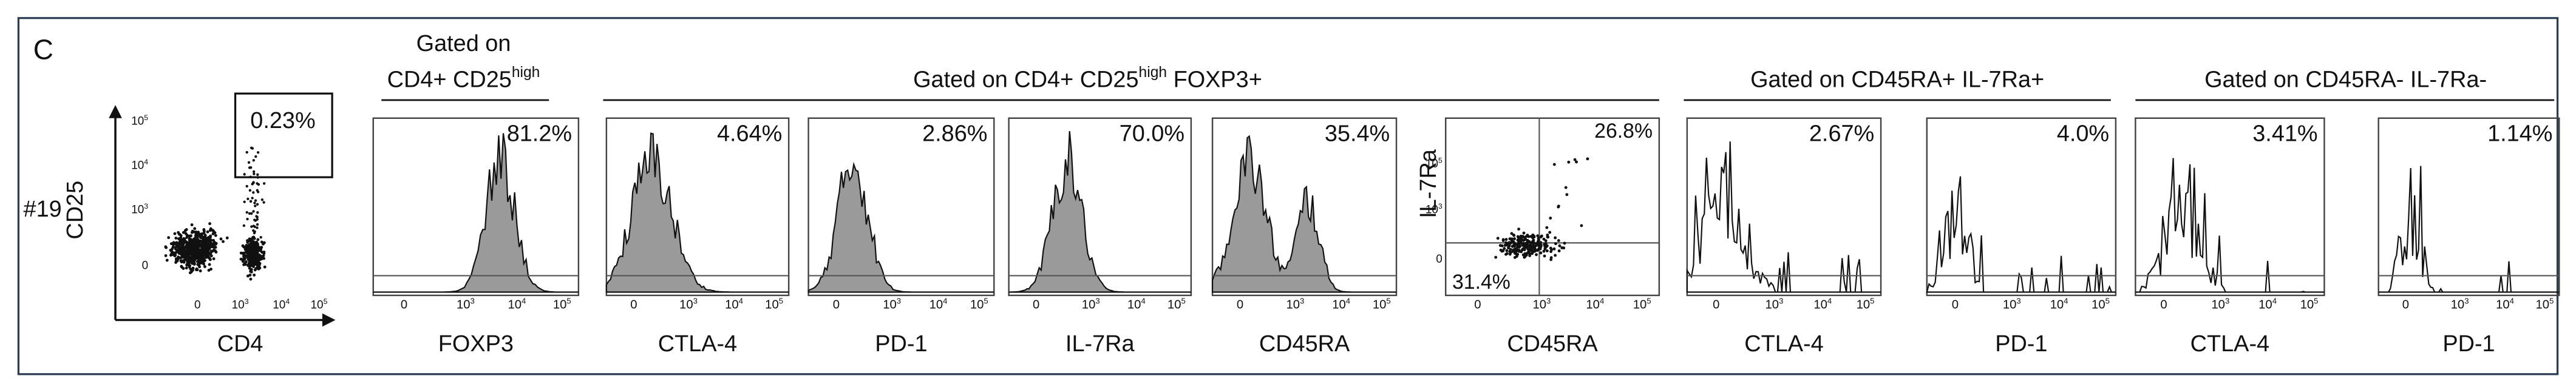 The width and height of the screenshot is (2576, 384). What do you see at coordinates (1552, 207) in the screenshot?
I see `scatter-frame` at bounding box center [1552, 207].